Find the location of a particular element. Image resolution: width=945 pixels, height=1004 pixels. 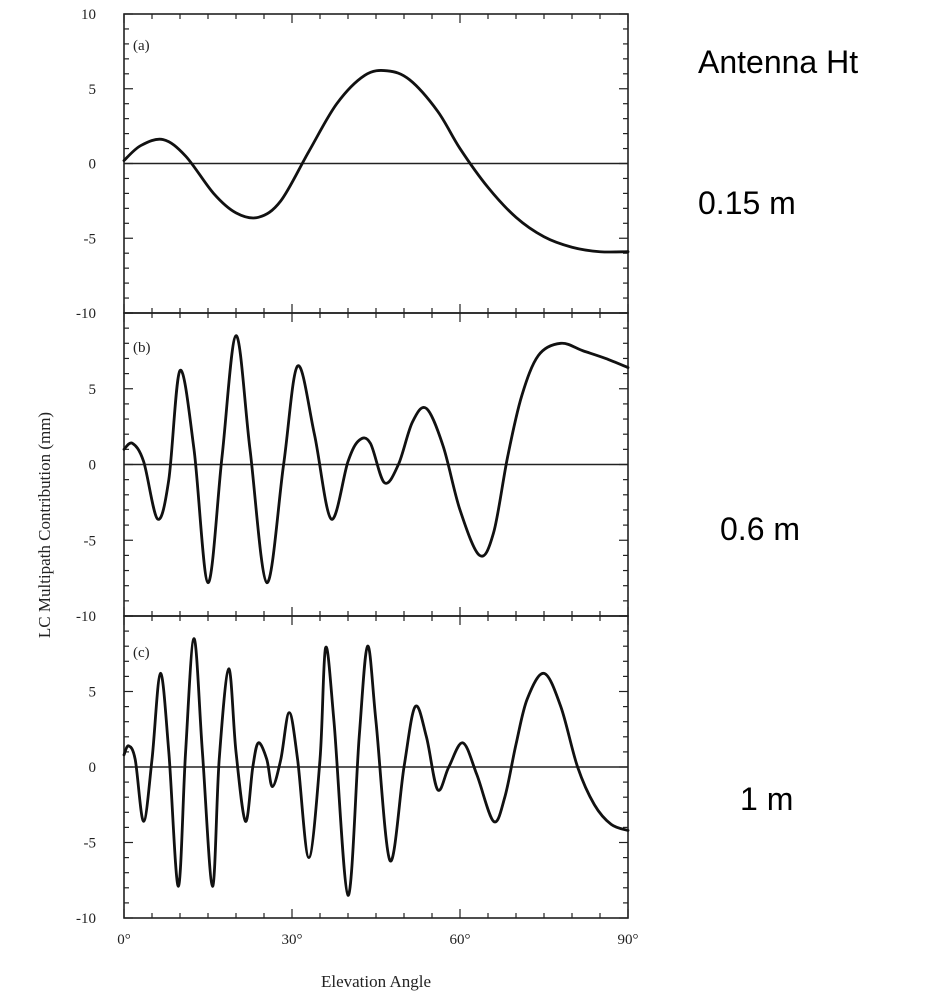

y-axis-title: LC Multipath Contribution (mm) is located at coordinates (44, 525).